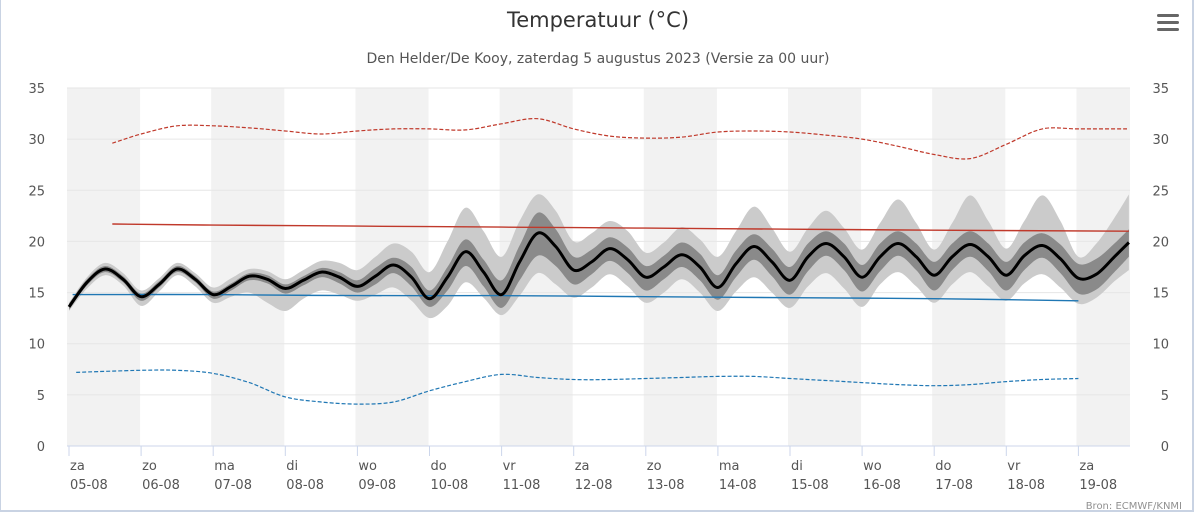  I want to click on y-tick-label-right: 0, so click(1165, 447).